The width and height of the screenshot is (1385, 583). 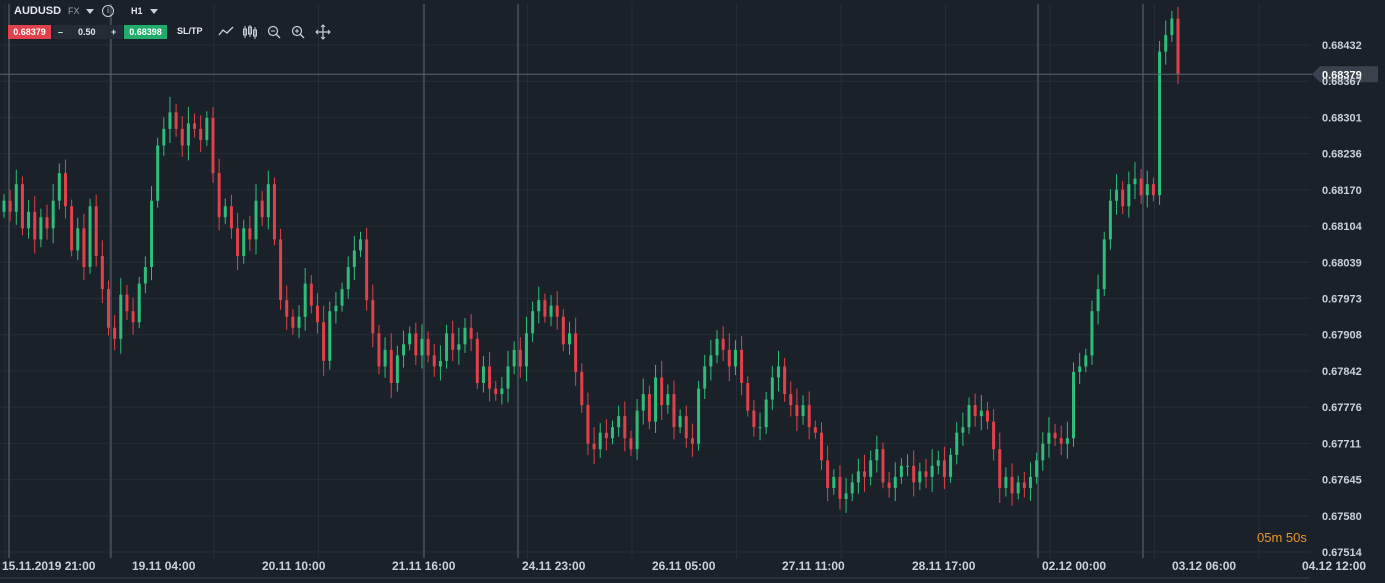 I want to click on line-chart-icon, so click(x=226, y=32).